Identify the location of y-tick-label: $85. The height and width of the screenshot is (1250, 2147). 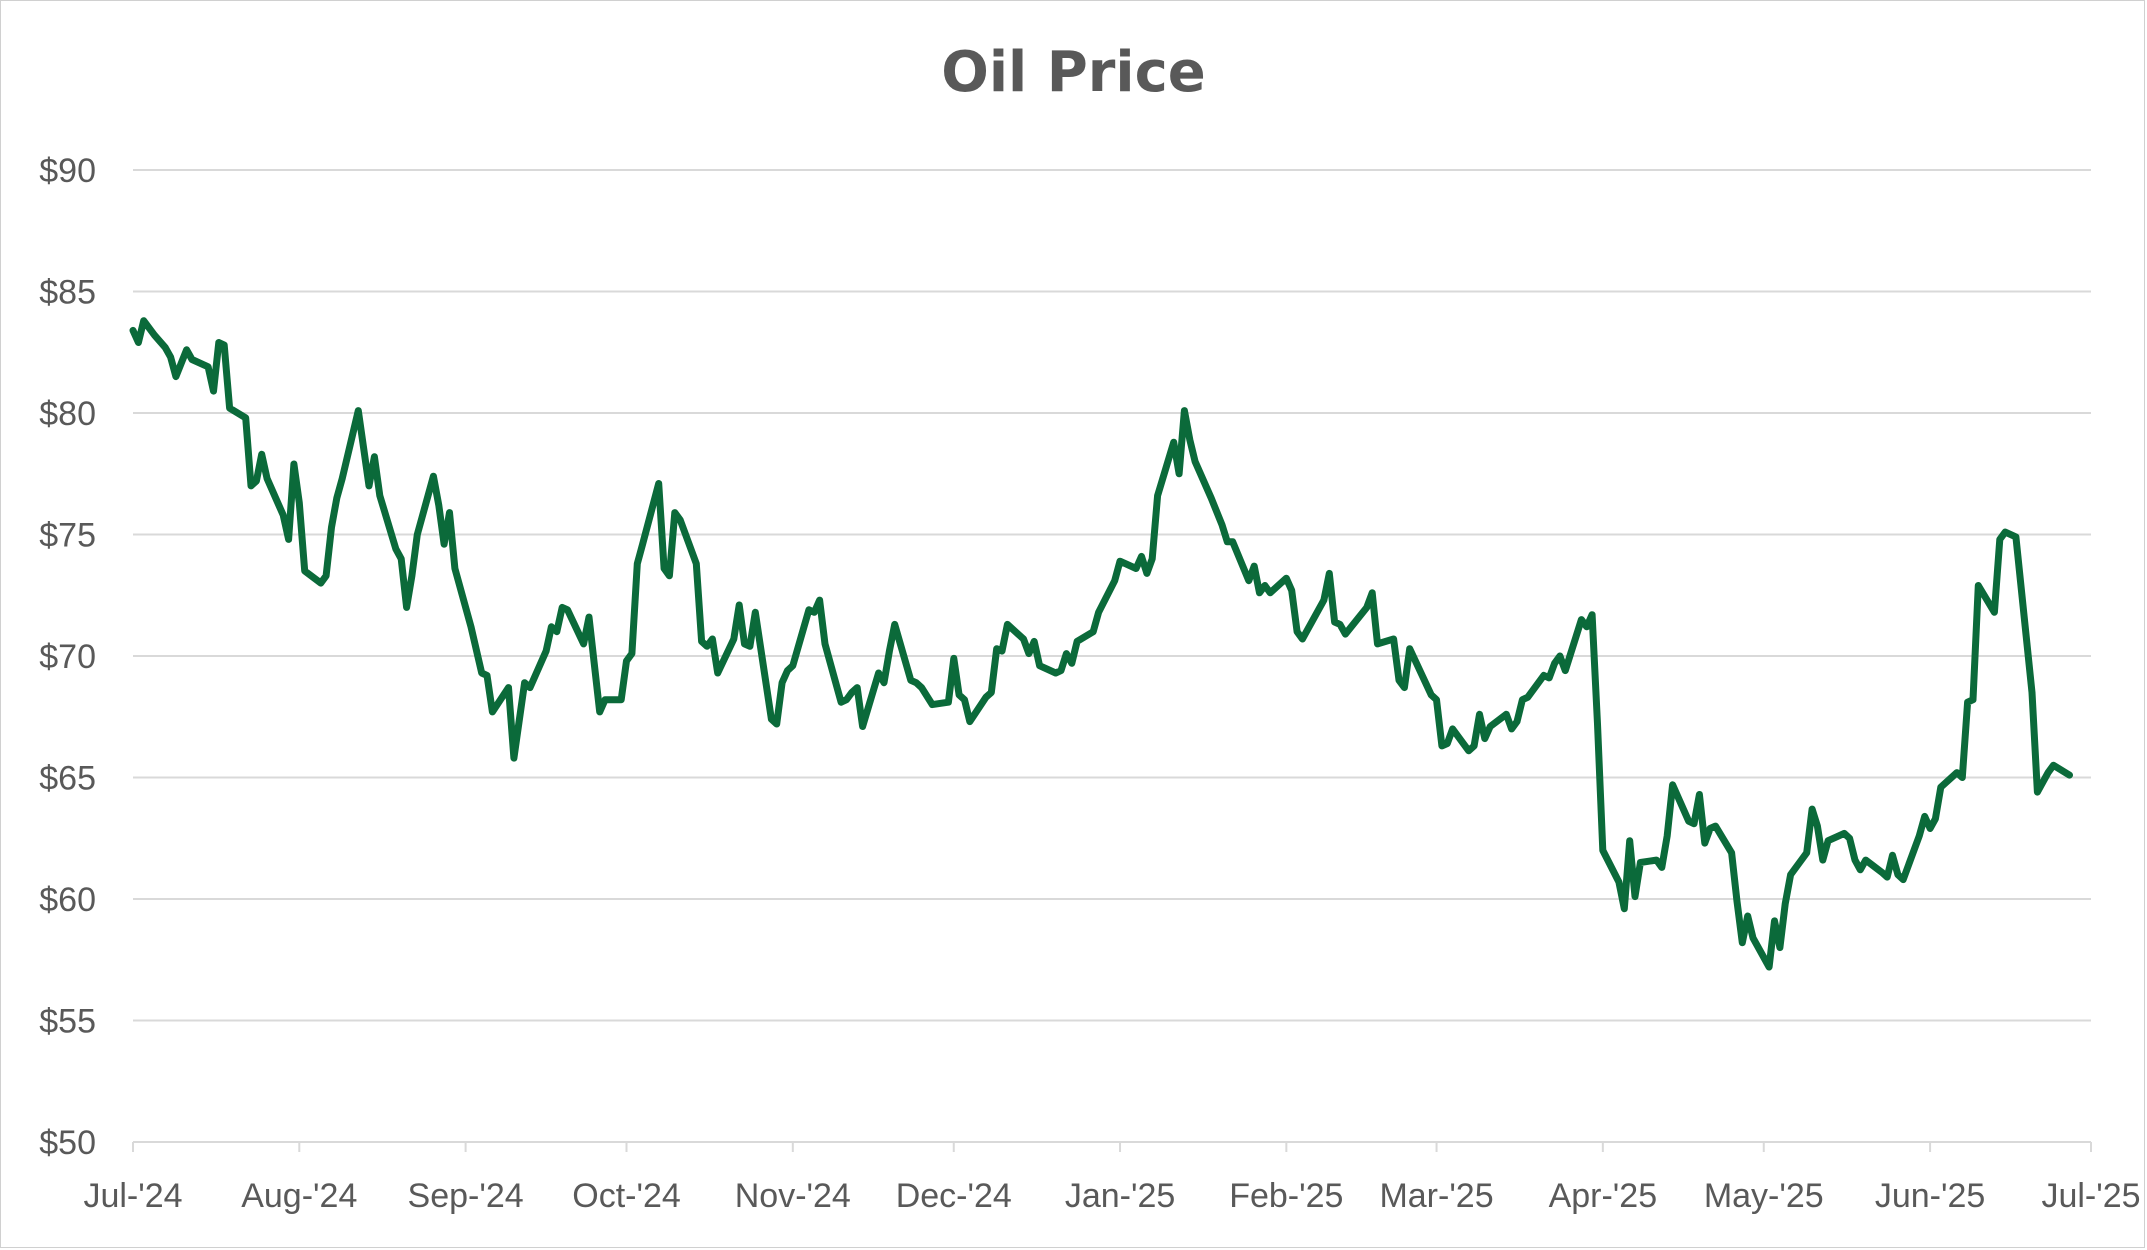
(67, 293).